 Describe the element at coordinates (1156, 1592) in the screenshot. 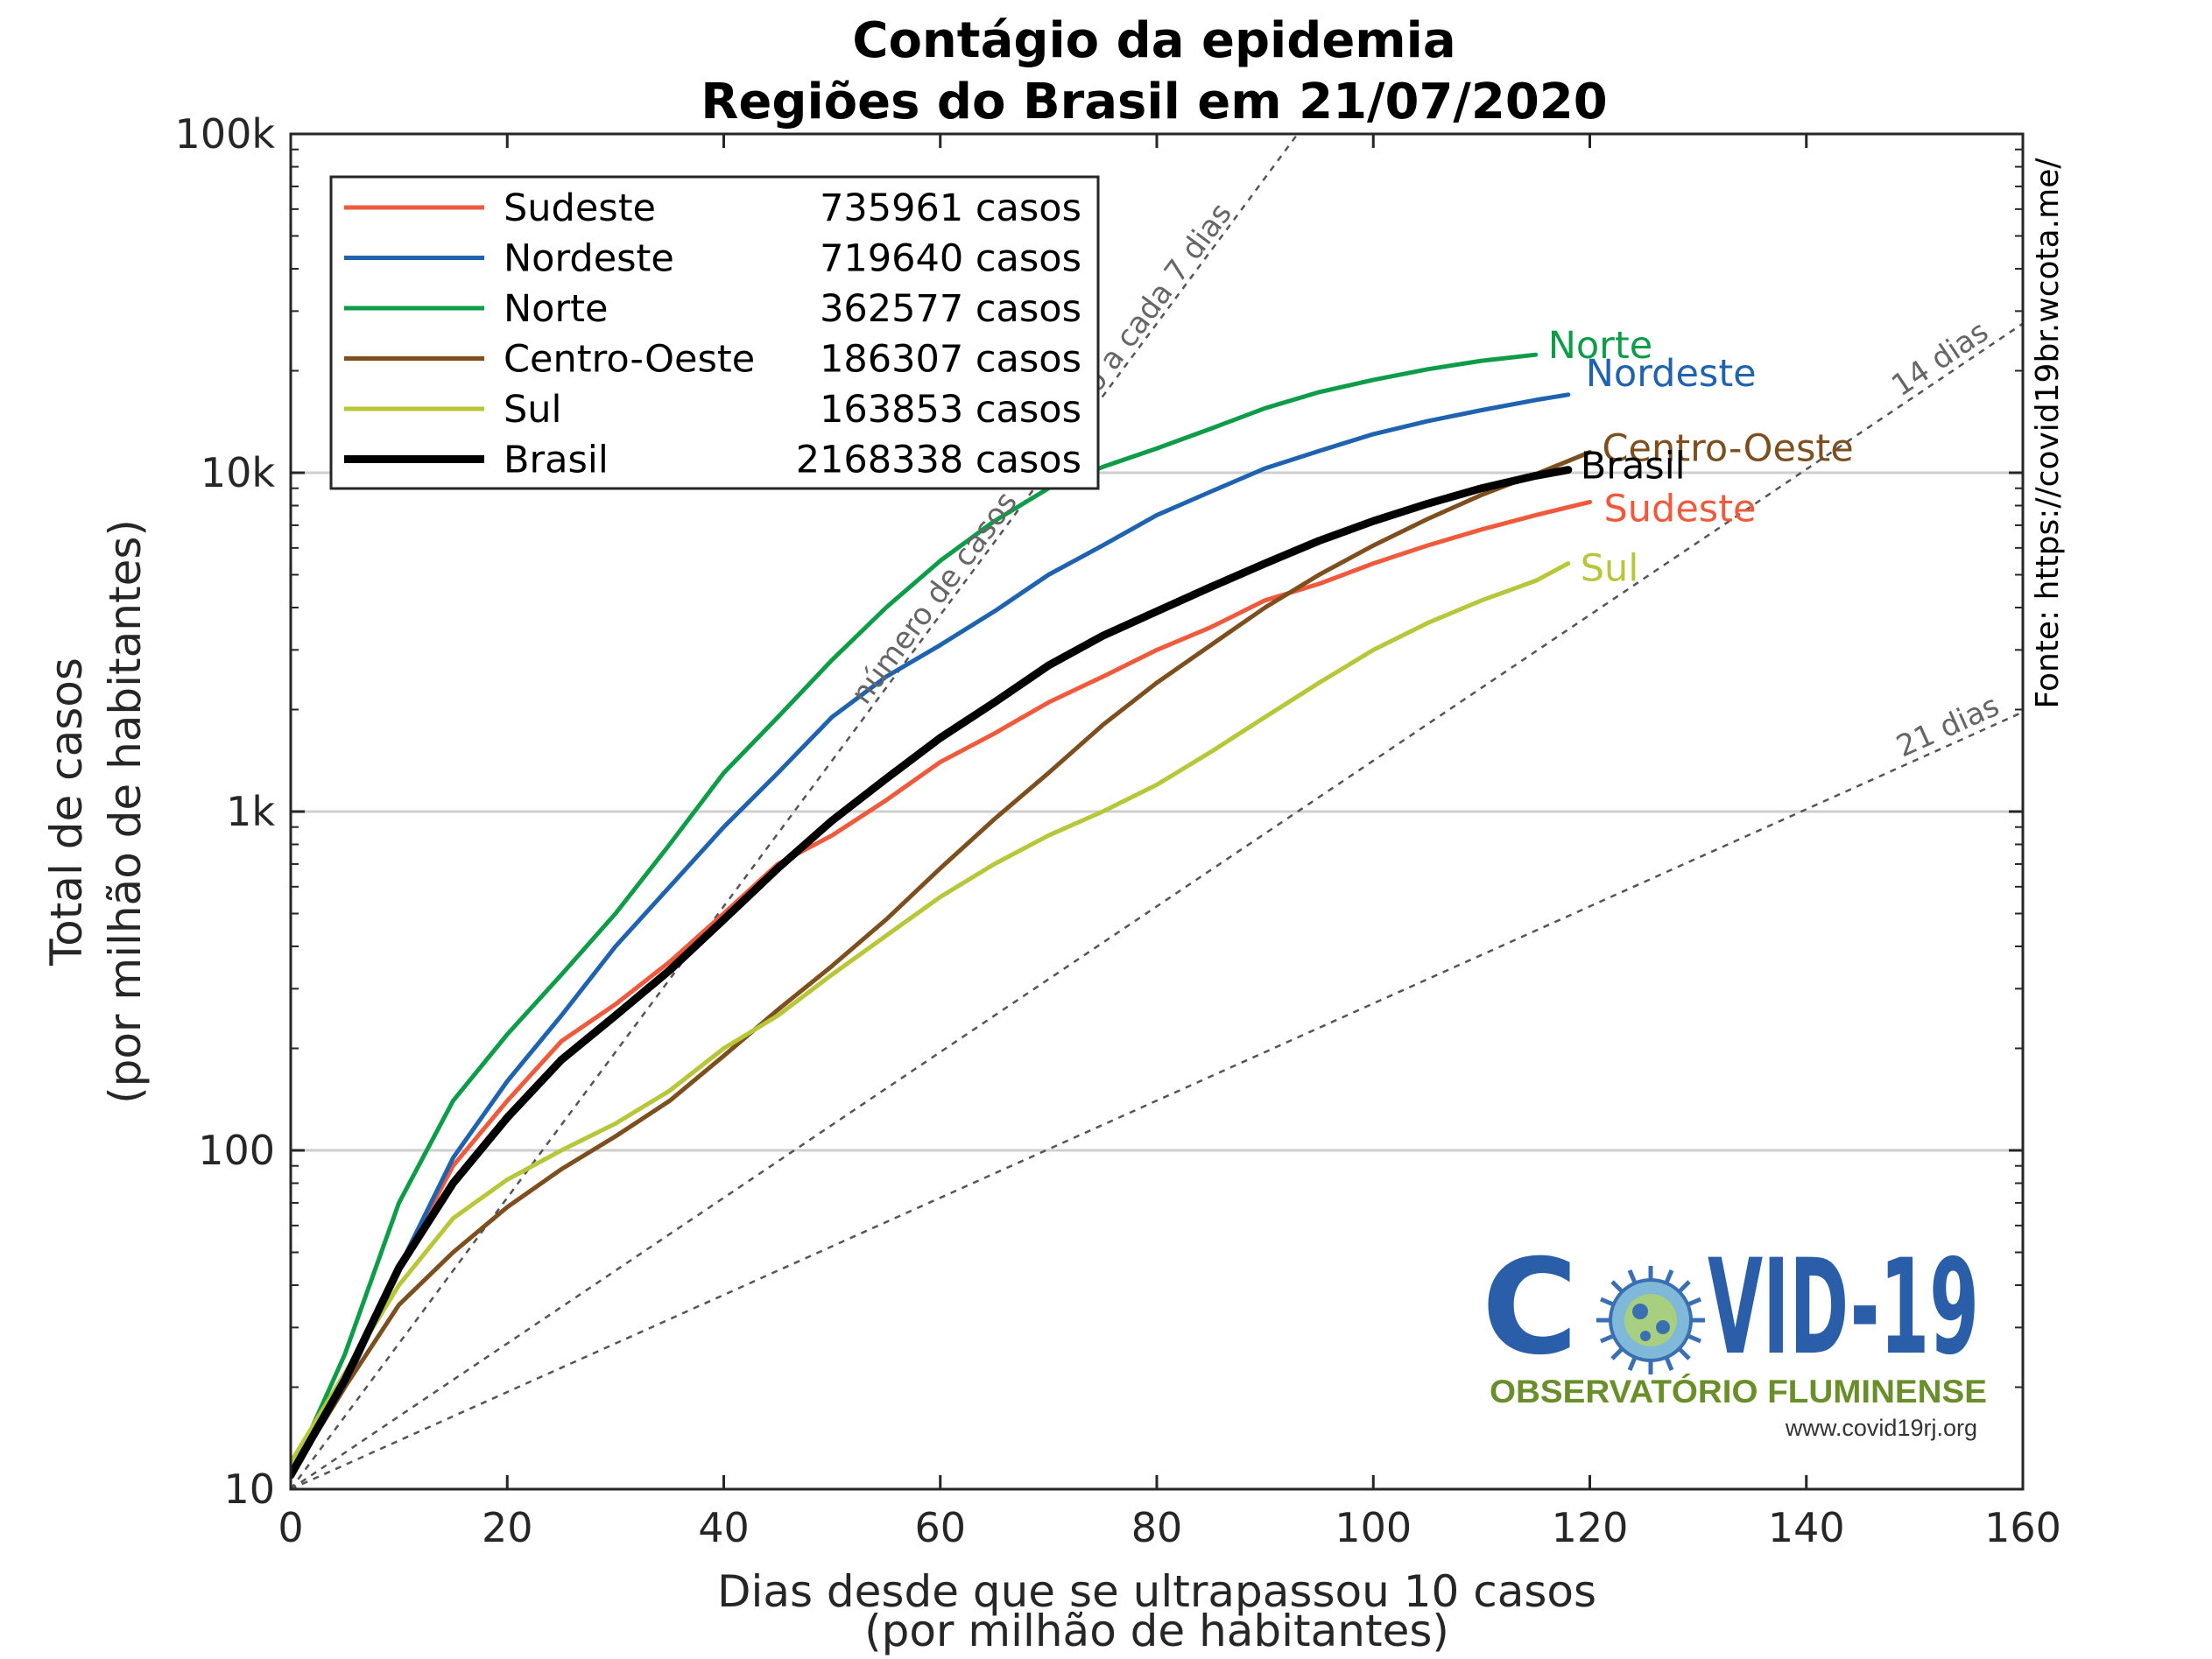

I see `x-axis-label: Dias desde que se ultrapassou 10 casos` at that location.